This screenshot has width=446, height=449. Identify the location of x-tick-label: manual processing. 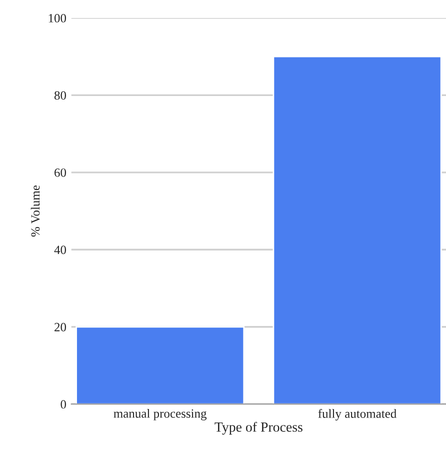
(160, 414).